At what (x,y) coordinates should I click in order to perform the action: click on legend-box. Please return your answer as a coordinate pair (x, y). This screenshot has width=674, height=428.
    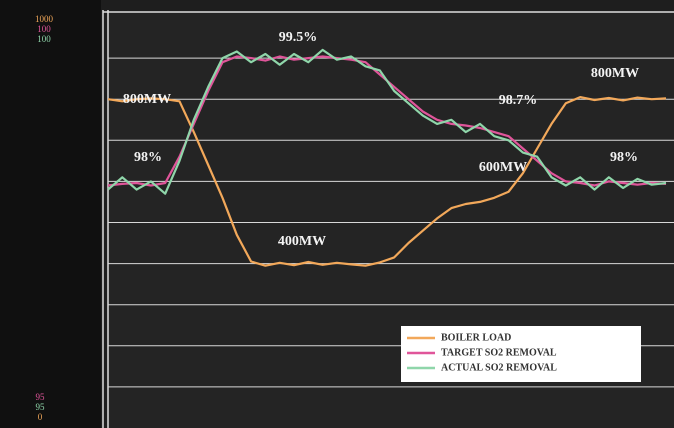
    Looking at the image, I should click on (521, 354).